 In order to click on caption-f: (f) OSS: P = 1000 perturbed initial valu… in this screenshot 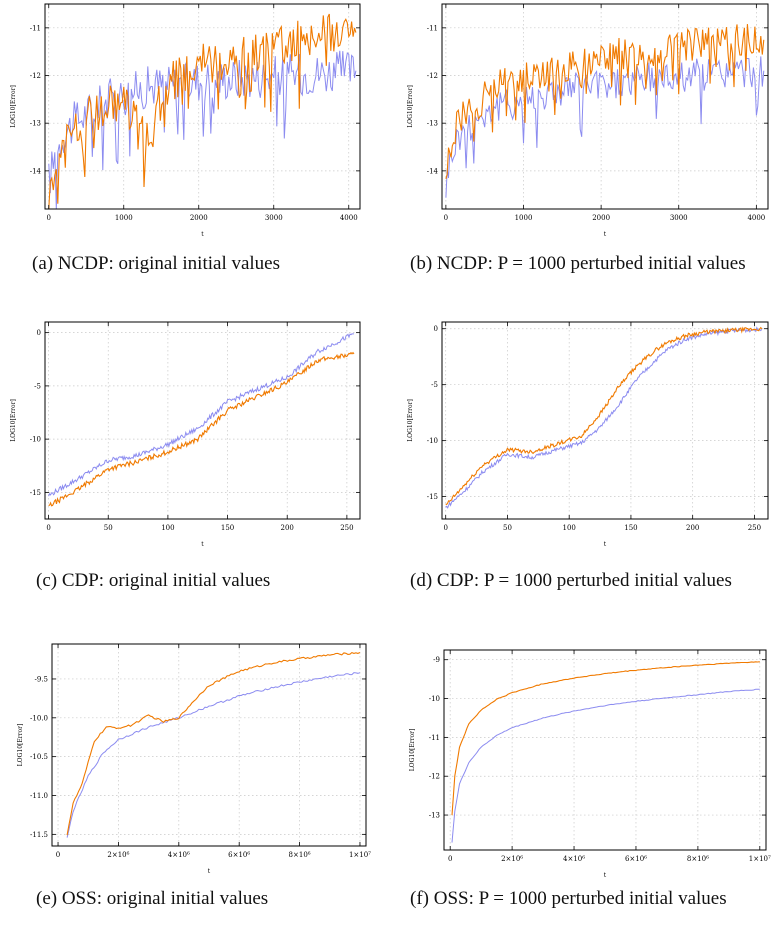, I will do `click(568, 898)`.